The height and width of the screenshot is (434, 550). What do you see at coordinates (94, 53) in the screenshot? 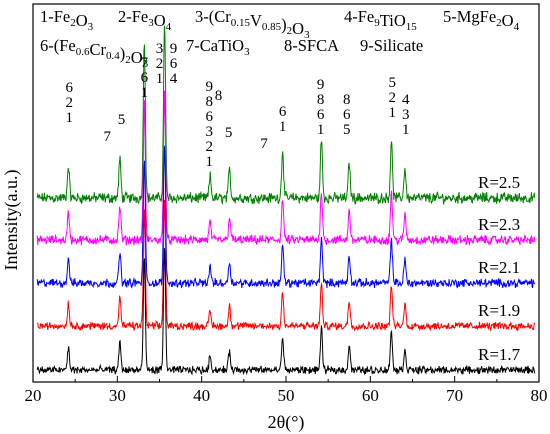
I see `legend-entry: 6-(Fe0.6Cr0.4)2O3` at bounding box center [94, 53].